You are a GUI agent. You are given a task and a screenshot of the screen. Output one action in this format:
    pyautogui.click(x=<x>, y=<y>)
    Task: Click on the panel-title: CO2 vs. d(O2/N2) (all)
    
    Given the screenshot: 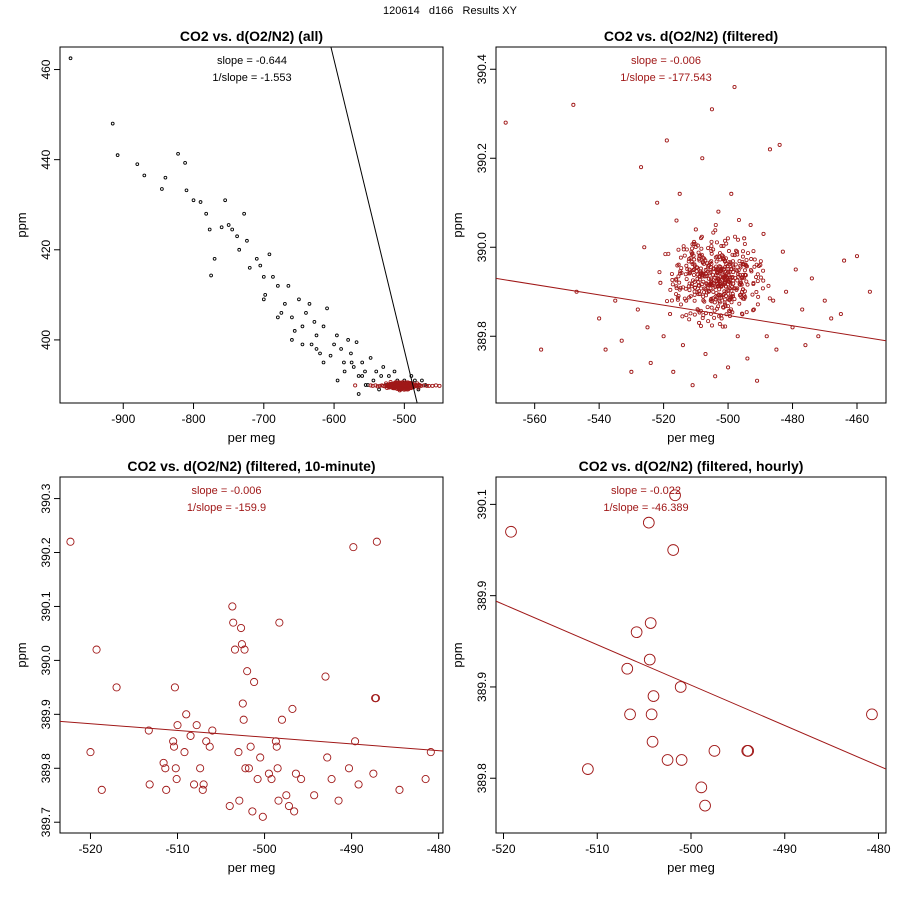 What is the action you would take?
    pyautogui.click(x=251, y=36)
    